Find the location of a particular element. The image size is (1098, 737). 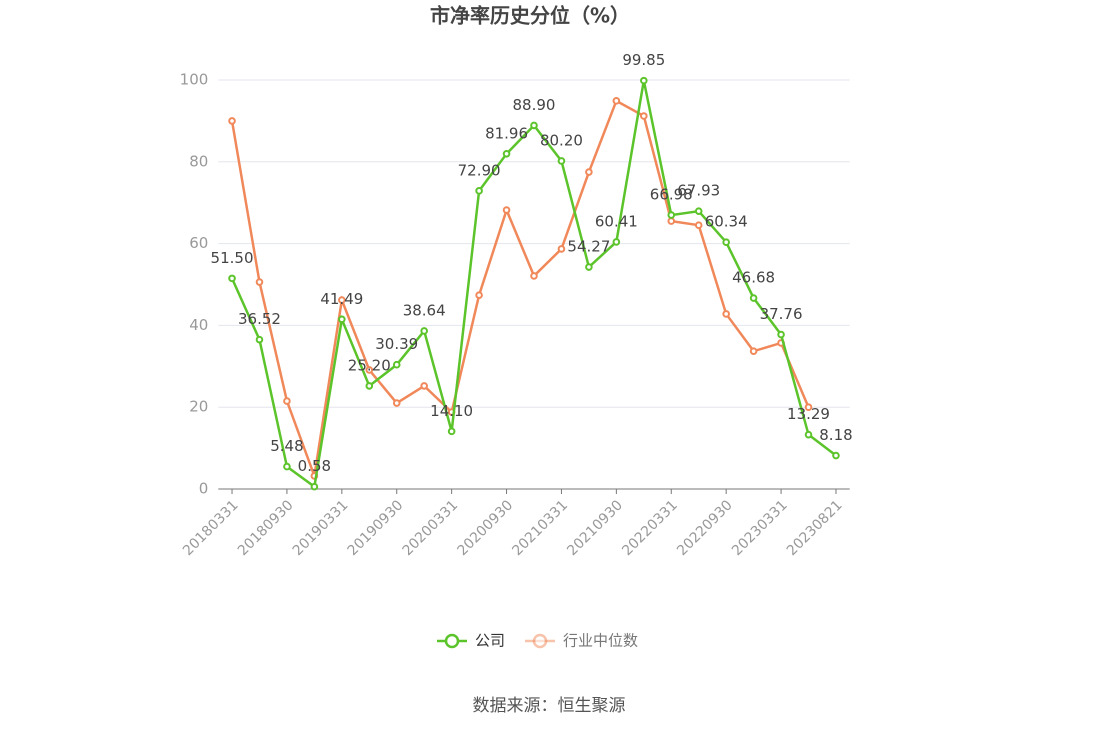

x-tick-label: 20230331 is located at coordinates (760, 528).